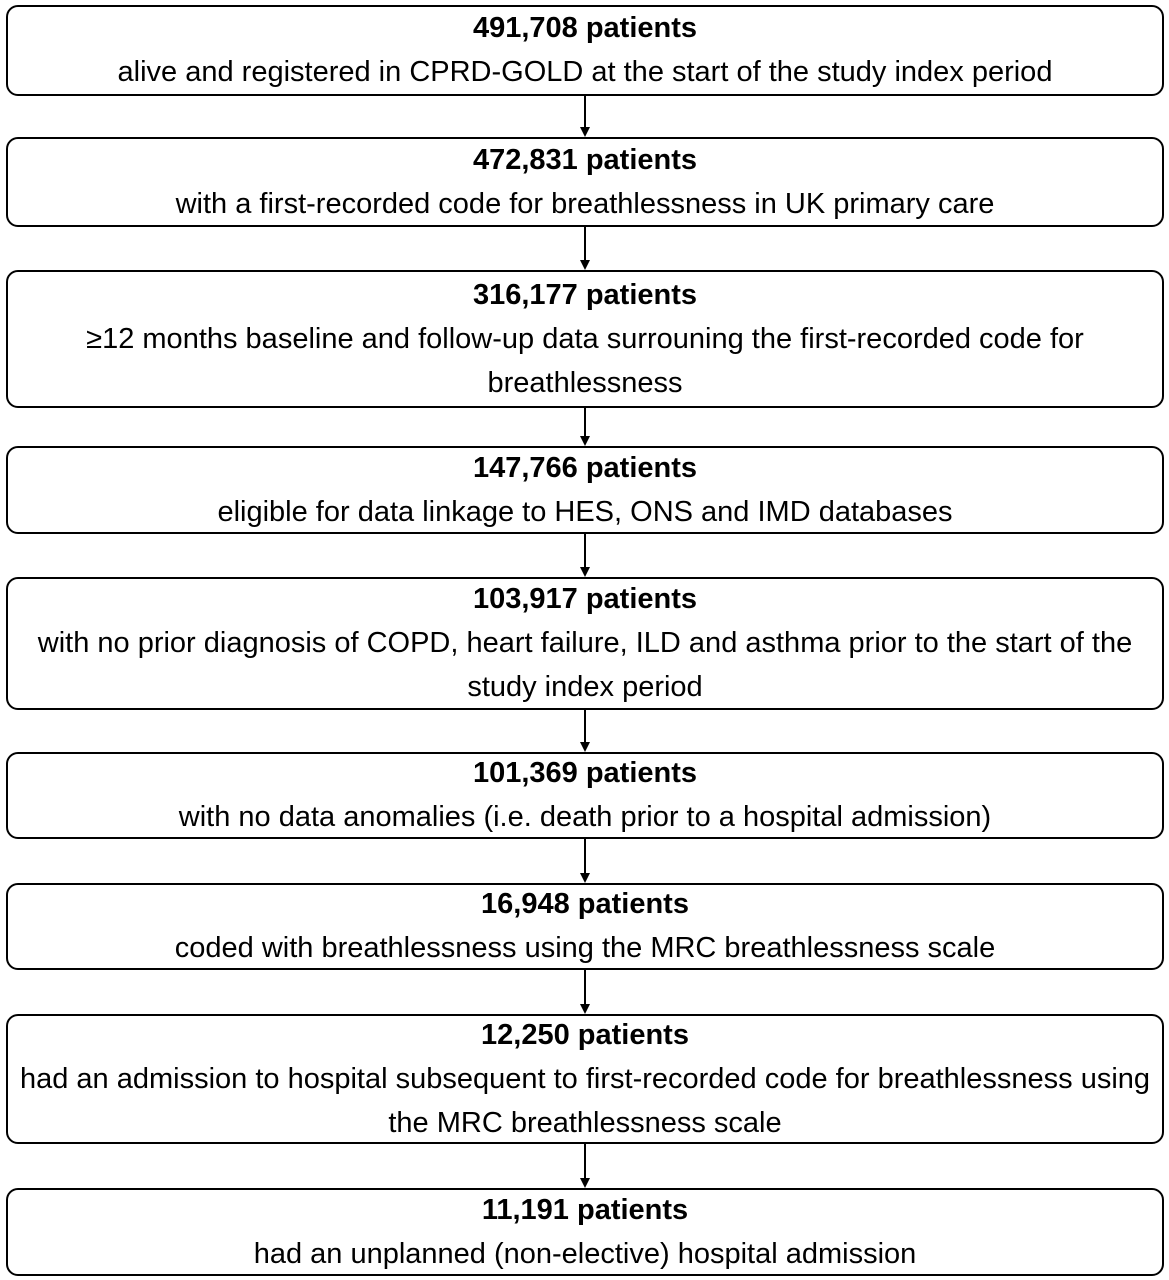  I want to click on patient-count: 147,766 patients, so click(585, 467).